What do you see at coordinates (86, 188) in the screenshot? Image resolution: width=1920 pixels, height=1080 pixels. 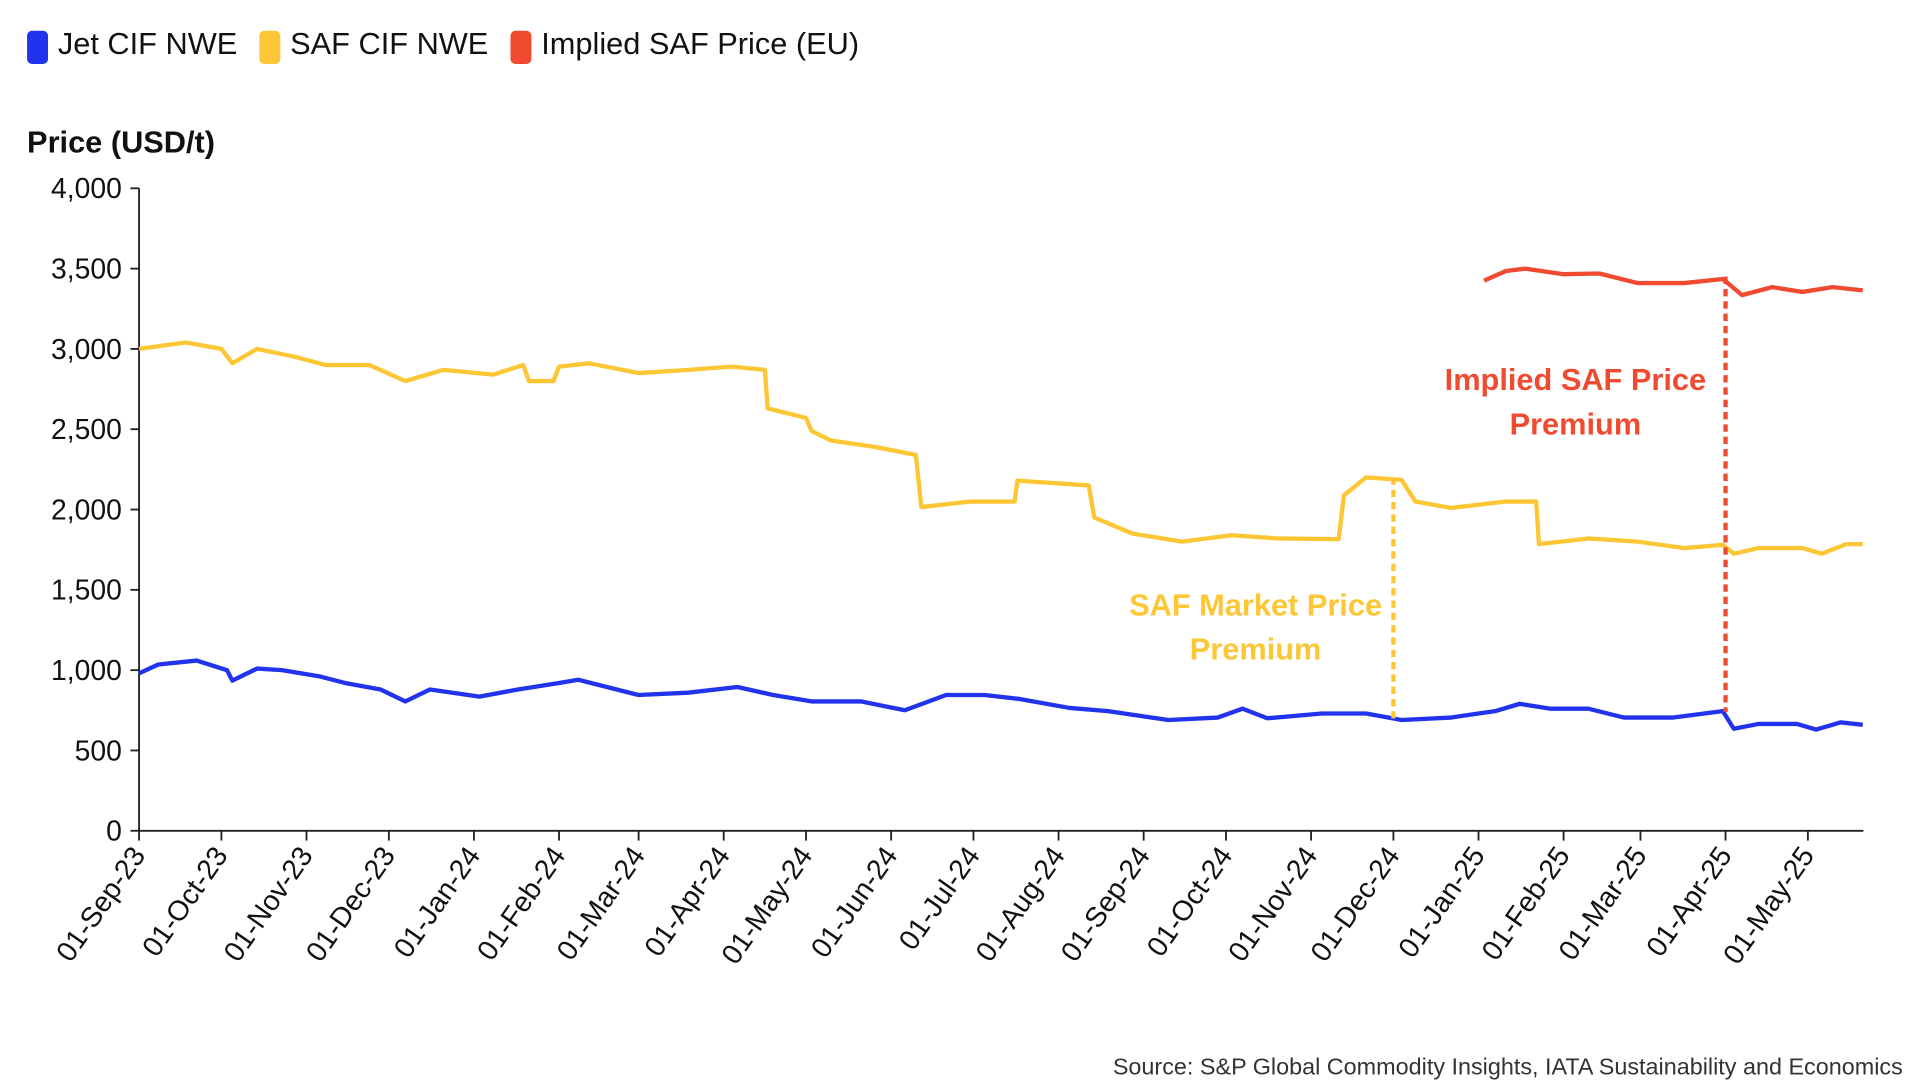 I see `y-tick-label: 4,000` at bounding box center [86, 188].